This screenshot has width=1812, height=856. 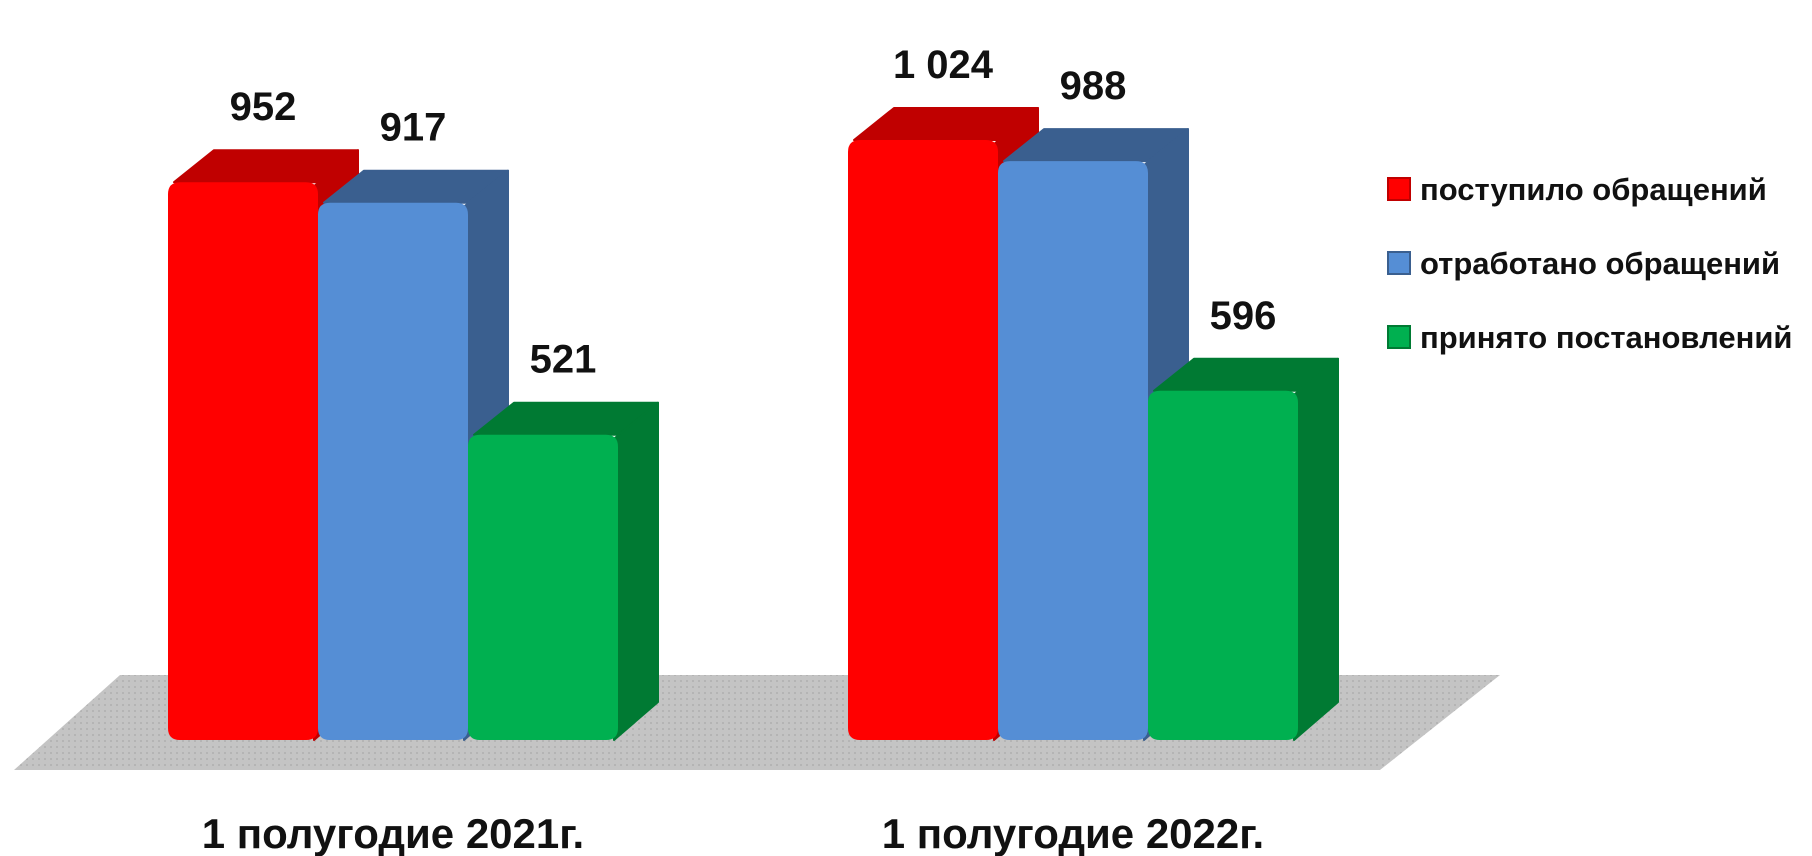 What do you see at coordinates (943, 65) in the screenshot?
I see `data-label: 1 024` at bounding box center [943, 65].